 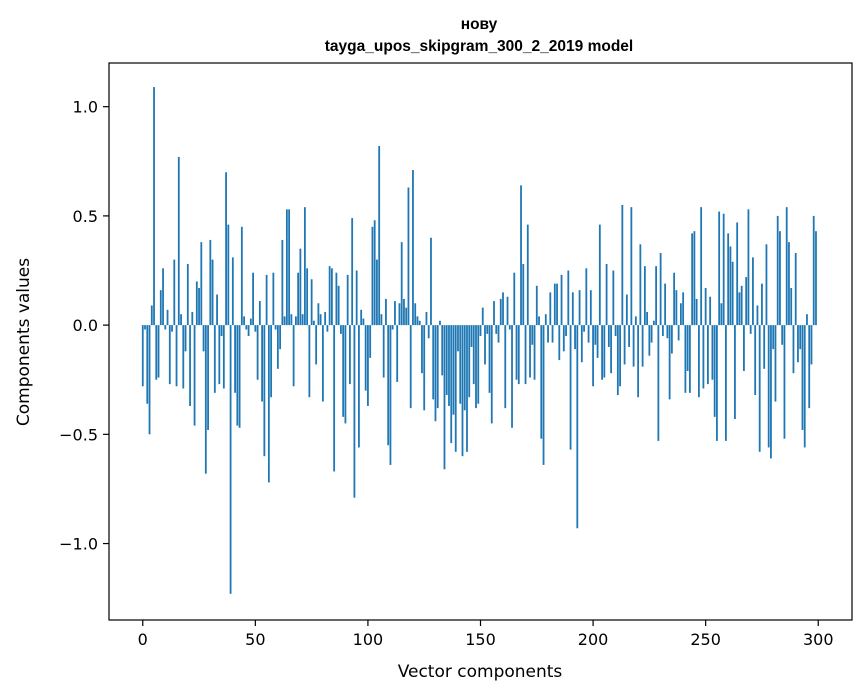 I want to click on x-tick-label: 200, so click(x=593, y=639).